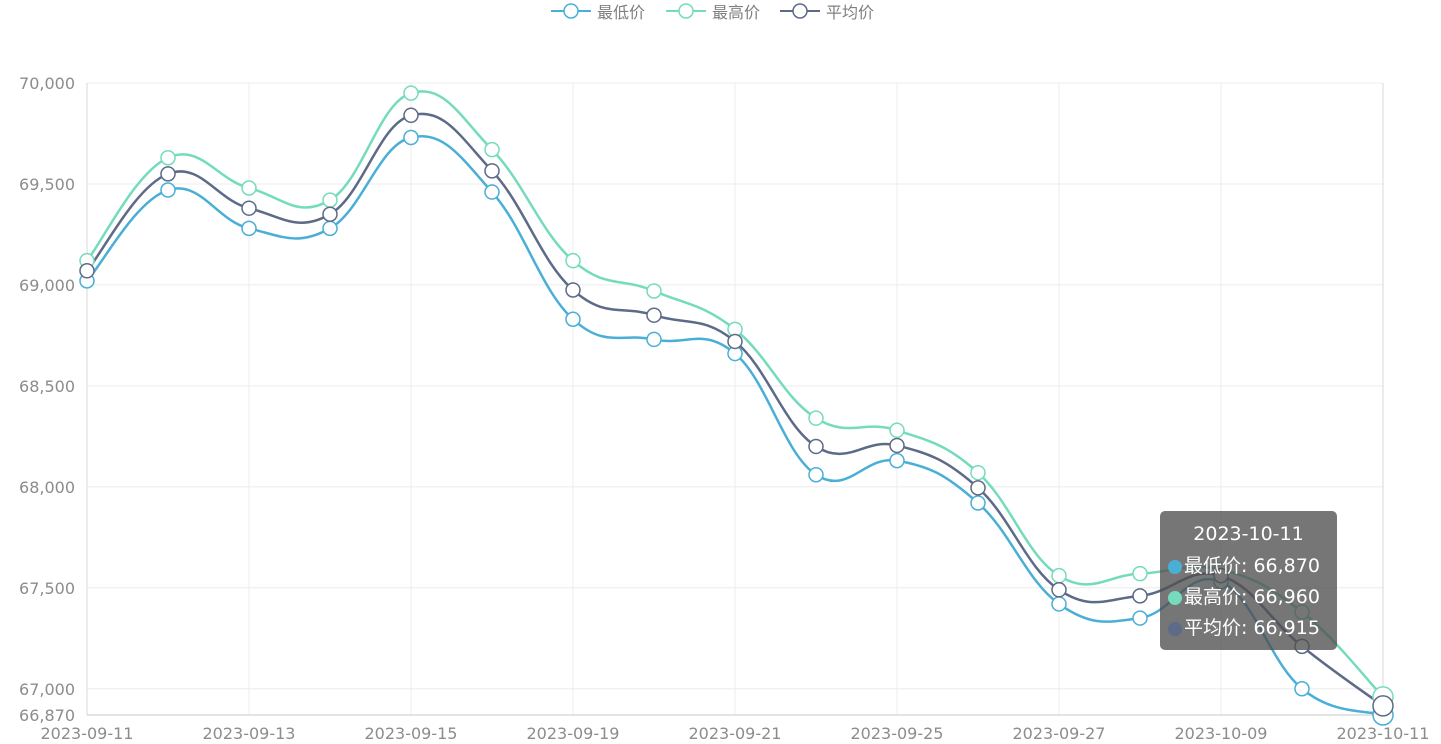  I want to click on legend-item: 平均价, so click(827, 11).